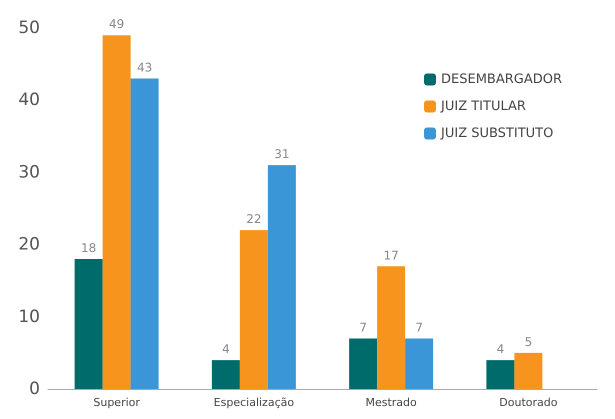 The image size is (615, 419). I want to click on legend-label: JUIZ SUBSTITUTO, so click(497, 133).